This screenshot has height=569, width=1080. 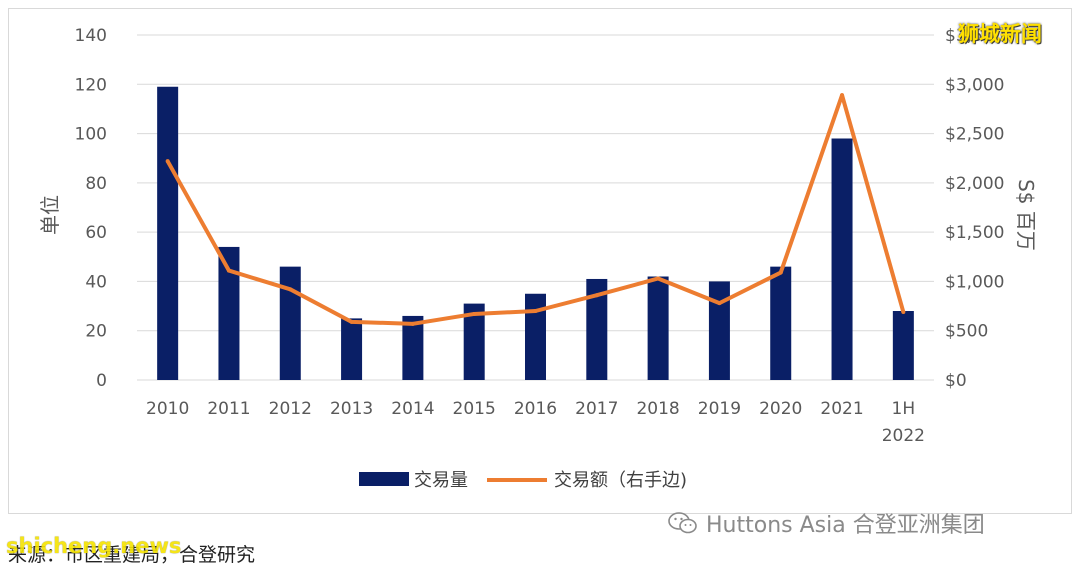 I want to click on y-tick-label: 140, so click(x=91, y=36).